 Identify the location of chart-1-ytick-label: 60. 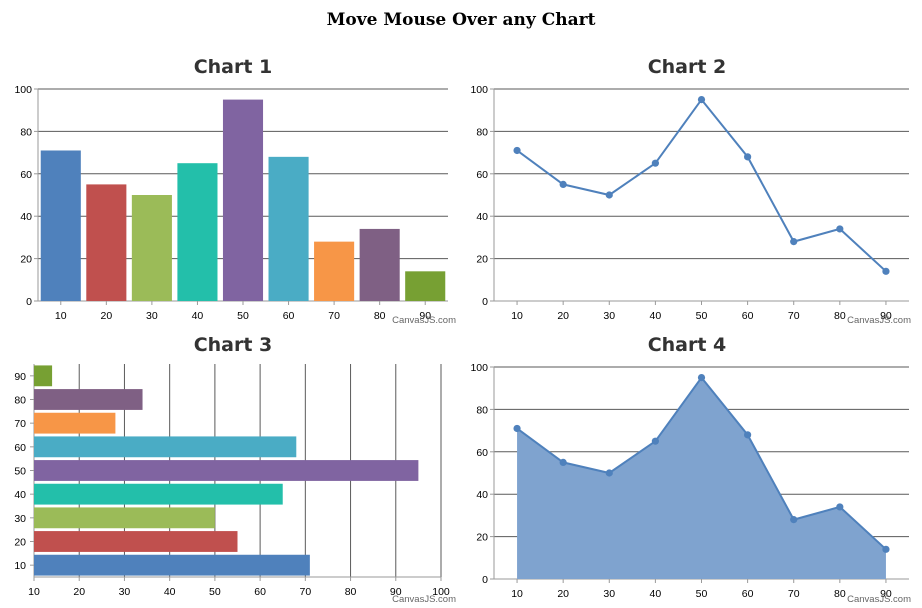
(26, 175).